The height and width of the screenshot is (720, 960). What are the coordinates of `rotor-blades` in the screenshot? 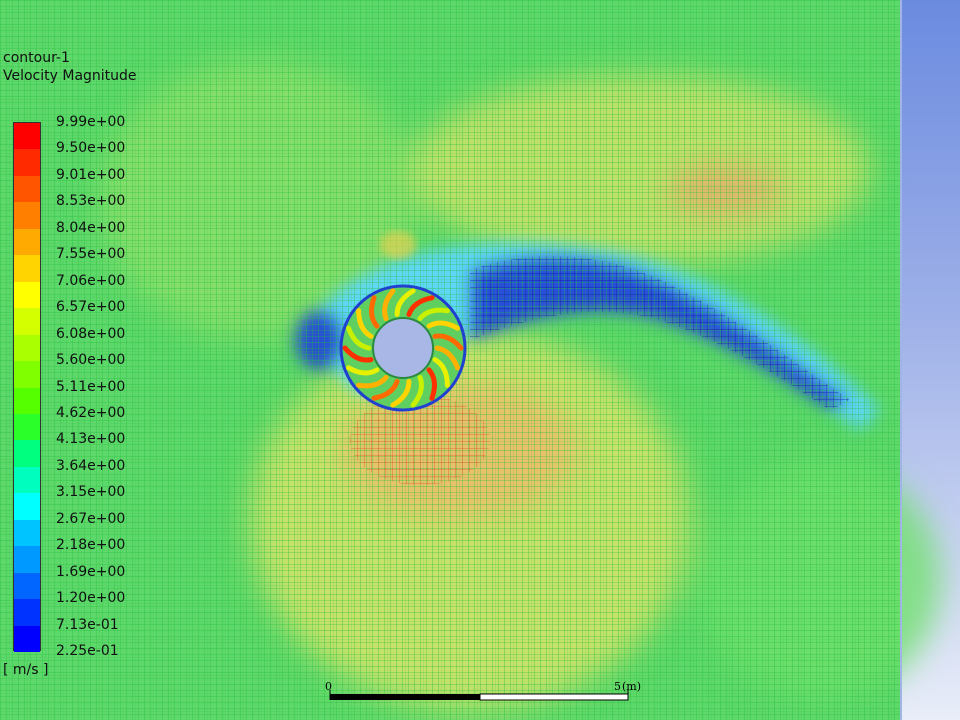 It's located at (403, 348).